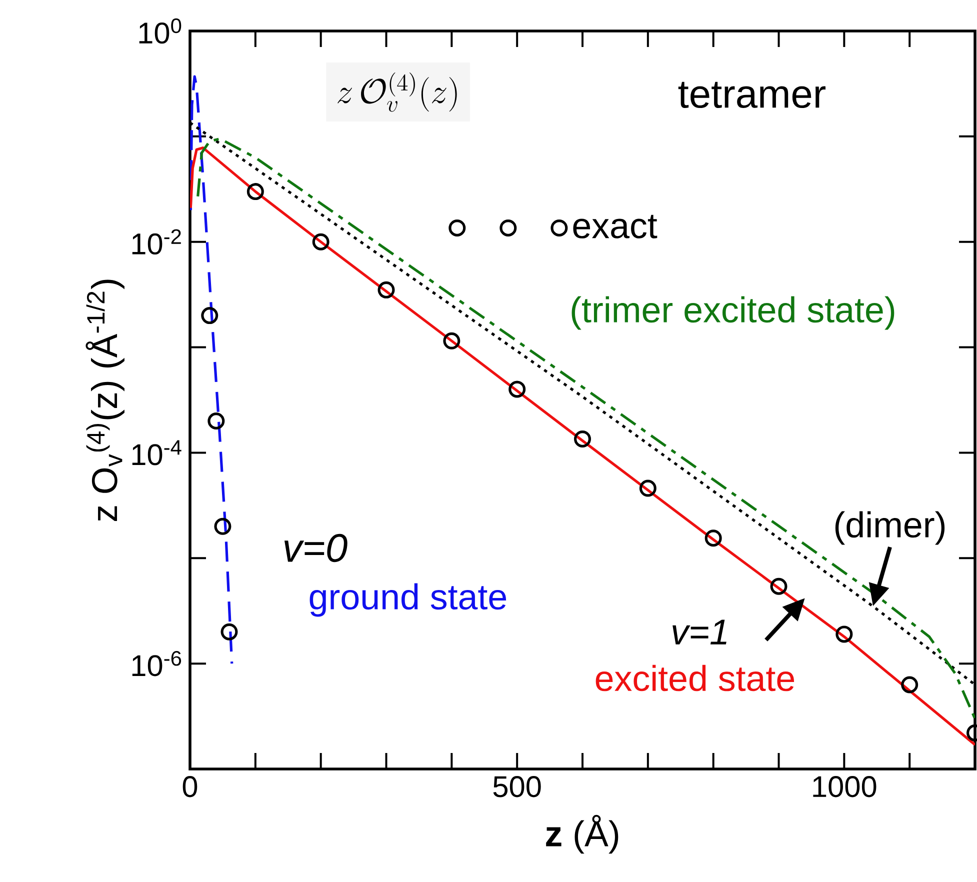  I want to click on y-axis-title: z O$_{v}$$^{(4)}$(z) (Å$^{-1/2}$), so click(105, 400).